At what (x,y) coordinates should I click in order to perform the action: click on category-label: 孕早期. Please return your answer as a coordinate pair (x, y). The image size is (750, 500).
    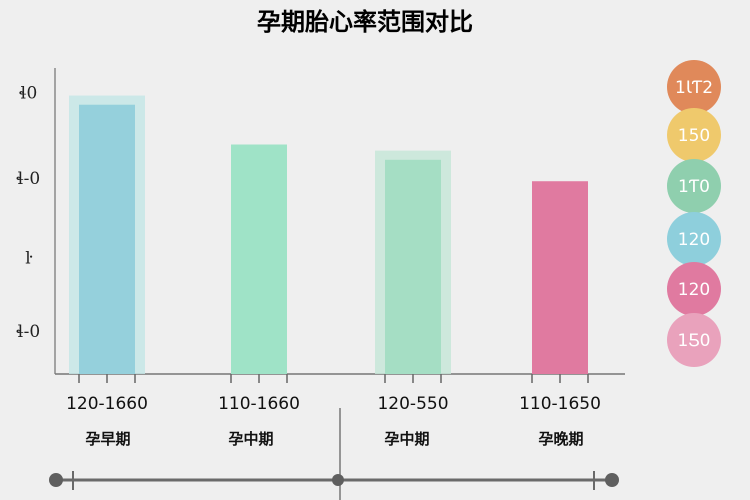
    Looking at the image, I should click on (107, 439).